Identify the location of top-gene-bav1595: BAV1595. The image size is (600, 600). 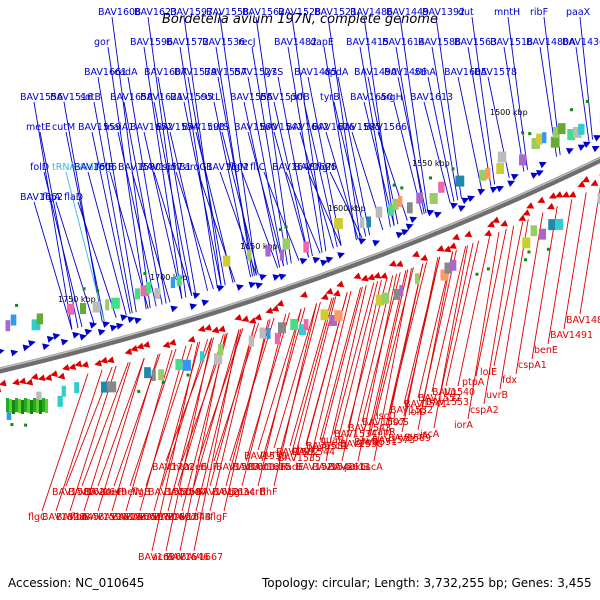
(191, 97).